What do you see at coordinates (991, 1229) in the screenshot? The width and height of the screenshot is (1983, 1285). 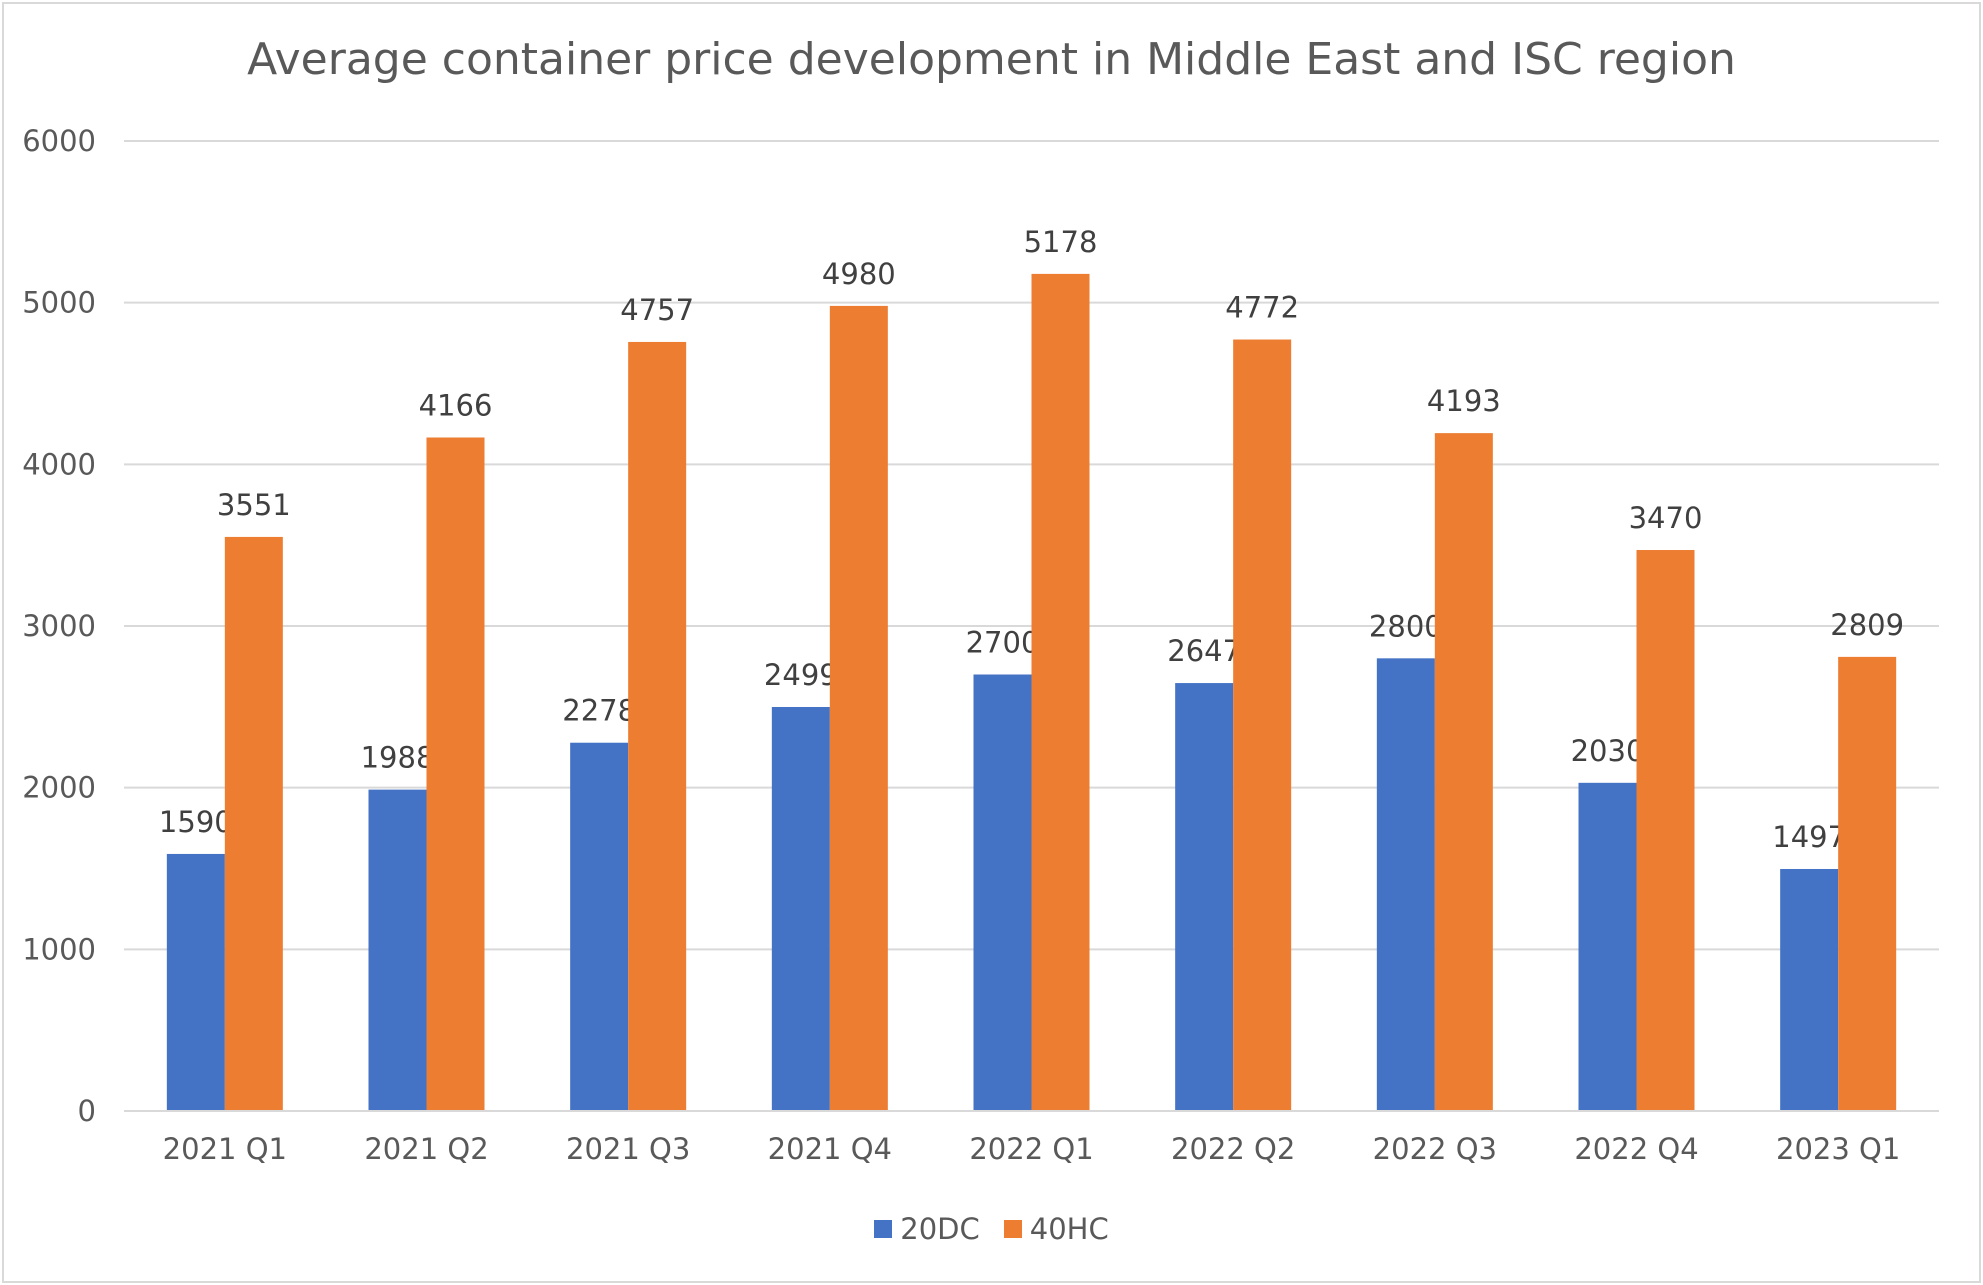 I see `legend: 20DC 40HC` at bounding box center [991, 1229].